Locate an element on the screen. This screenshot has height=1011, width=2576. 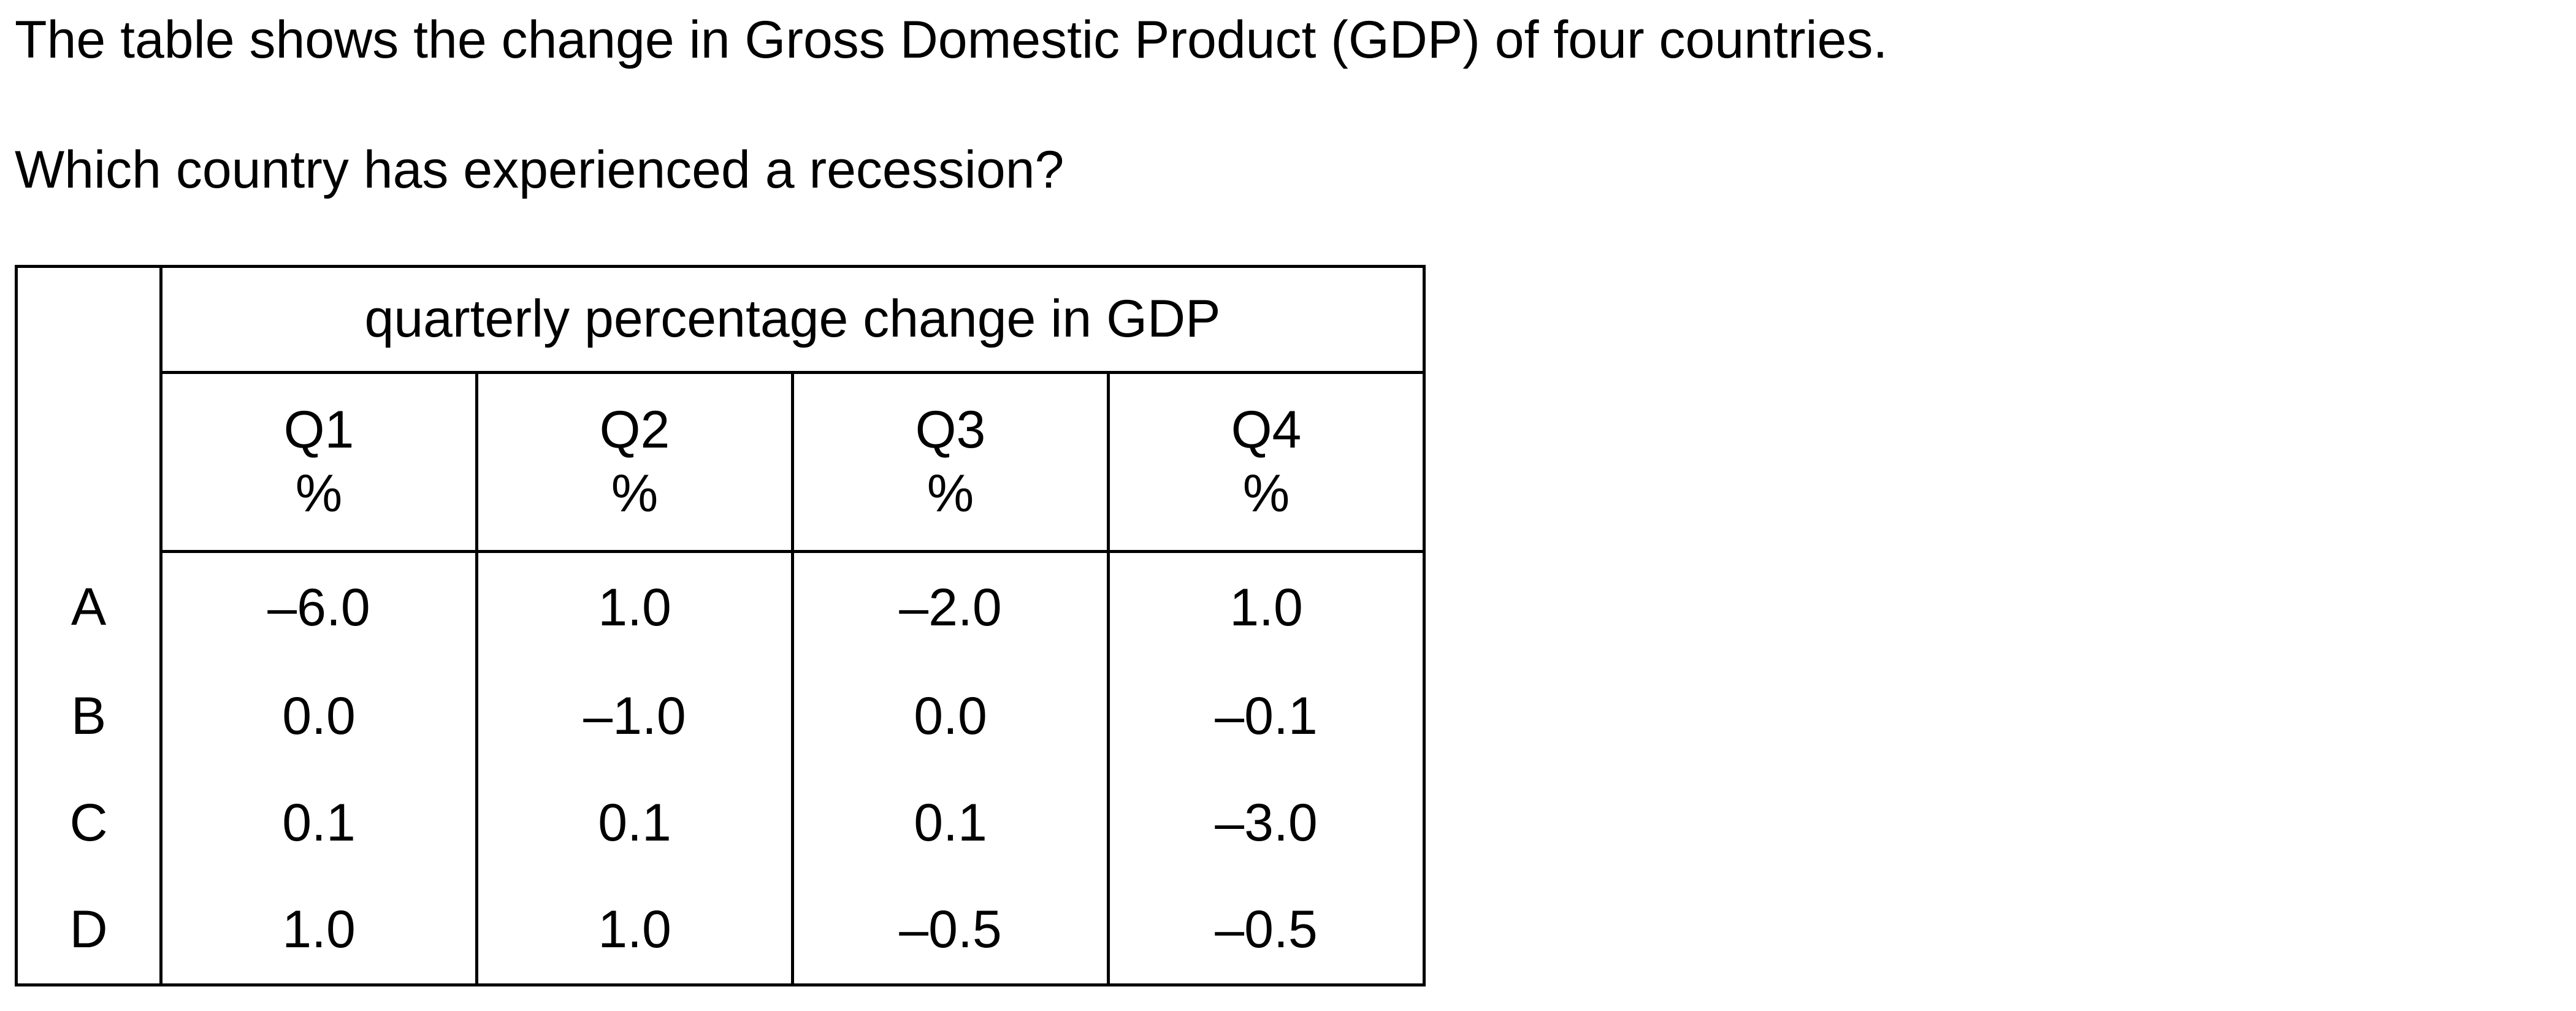
value-cell: –3.0 is located at coordinates (1266, 823).